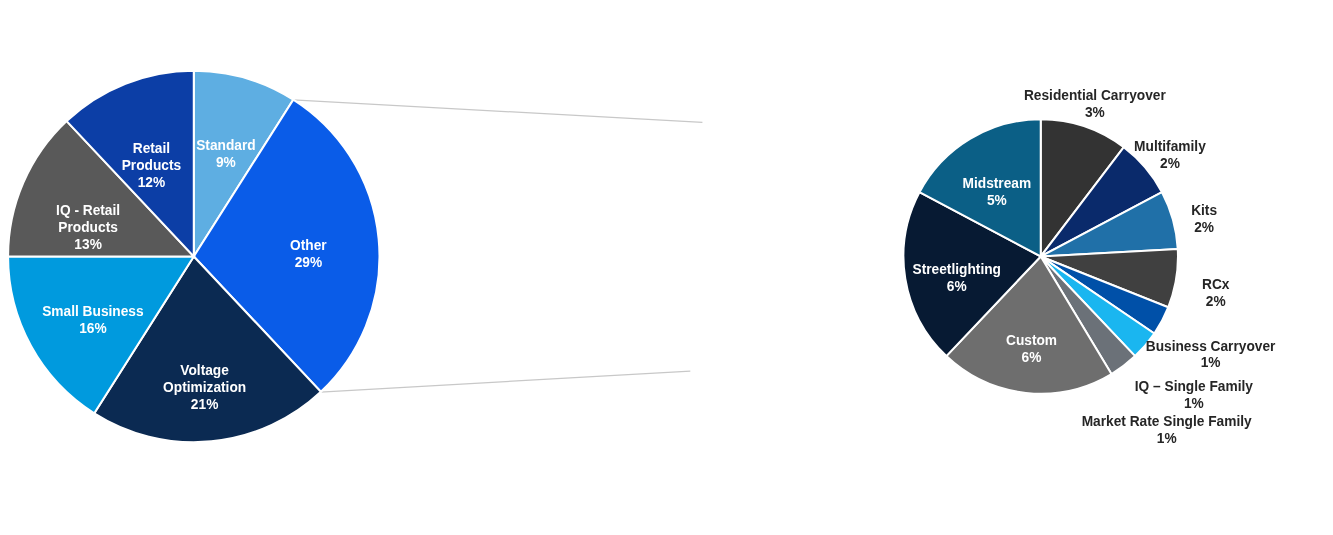 This screenshot has height=535, width=1333. Describe the element at coordinates (1204, 211) in the screenshot. I see `slice-label: Kits` at that location.